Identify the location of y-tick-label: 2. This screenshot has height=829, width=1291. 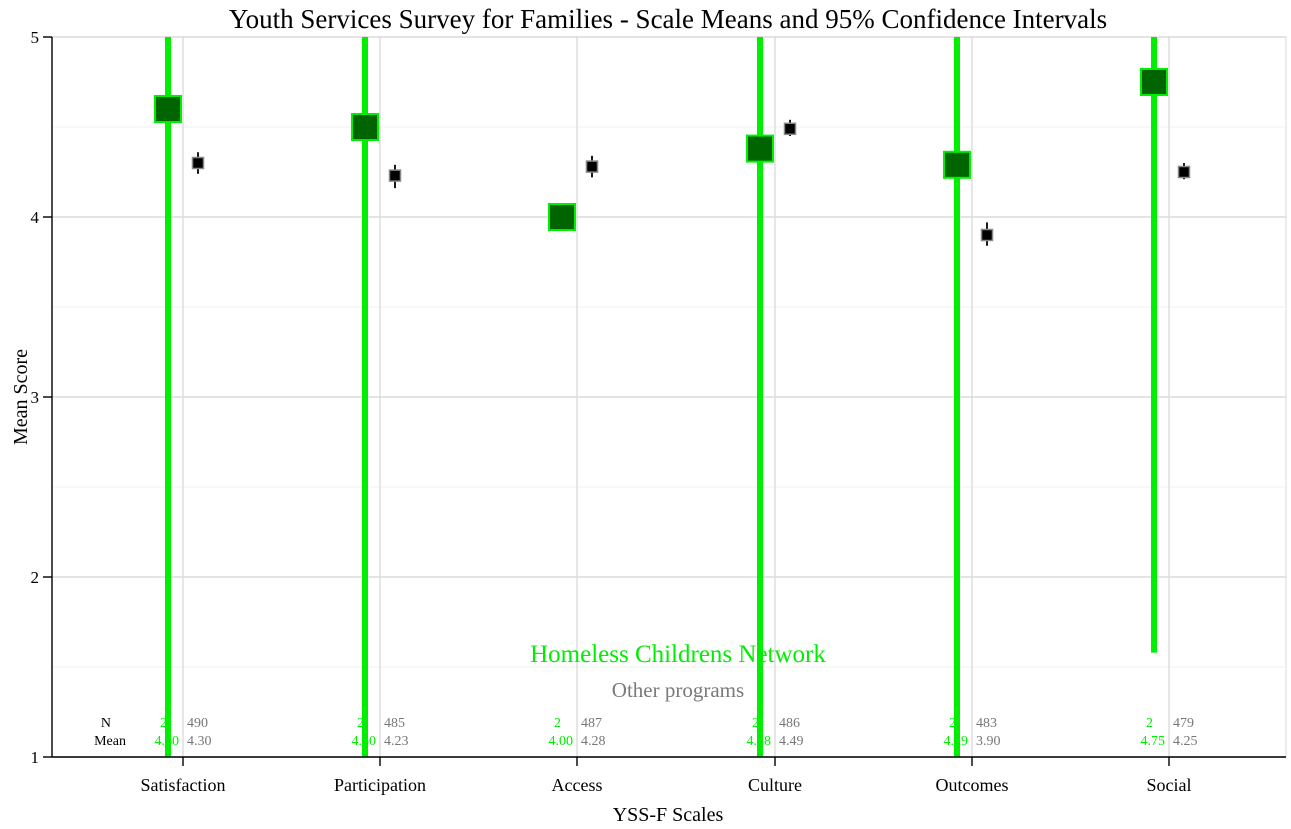
(35, 577).